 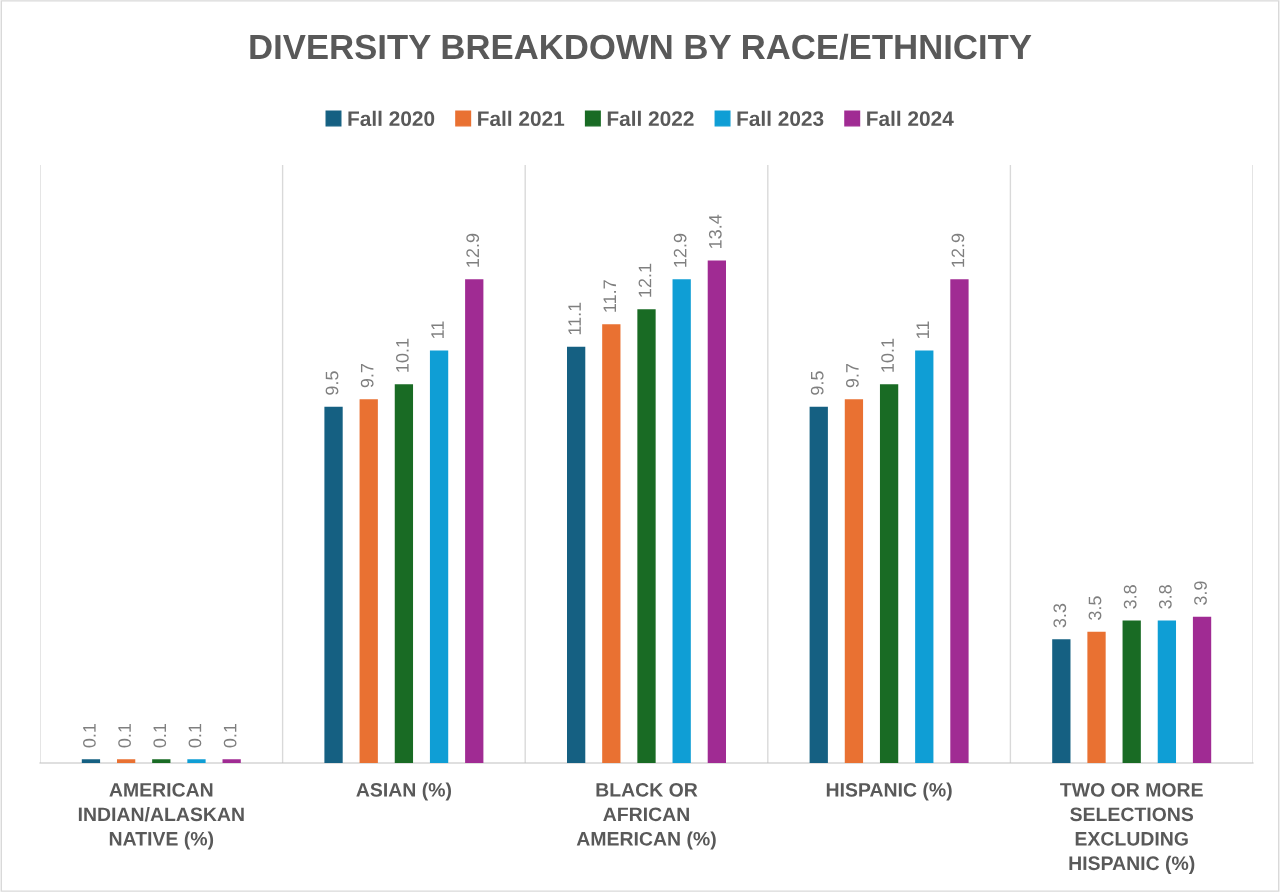 I want to click on legend-label: Fall 2020, so click(x=391, y=118).